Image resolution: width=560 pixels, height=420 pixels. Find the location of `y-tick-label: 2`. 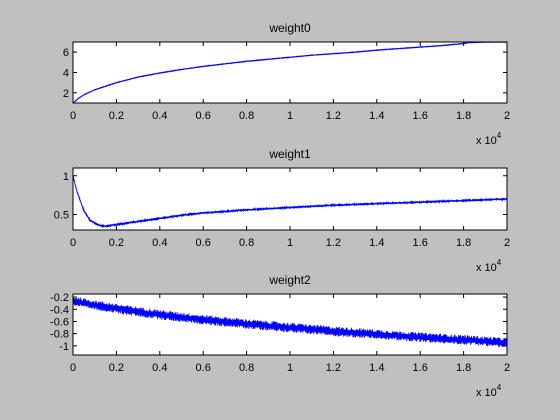

y-tick-label: 2 is located at coordinates (66, 94).